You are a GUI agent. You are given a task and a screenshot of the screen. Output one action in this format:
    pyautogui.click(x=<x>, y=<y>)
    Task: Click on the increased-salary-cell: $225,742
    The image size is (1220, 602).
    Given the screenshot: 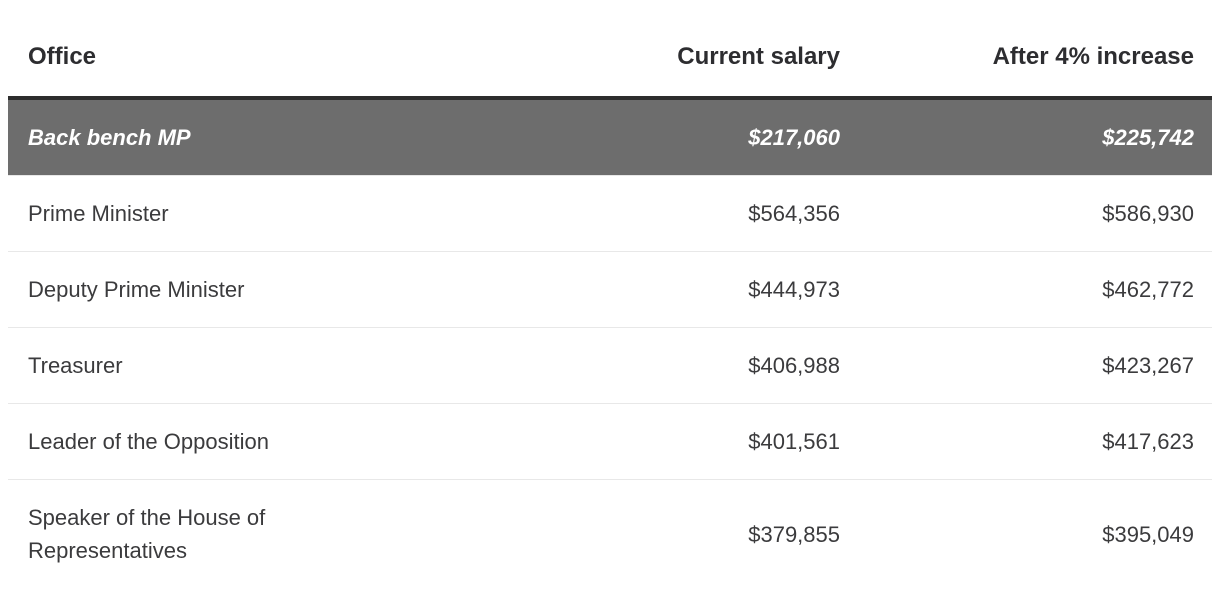 What is the action you would take?
    pyautogui.click(x=1035, y=136)
    